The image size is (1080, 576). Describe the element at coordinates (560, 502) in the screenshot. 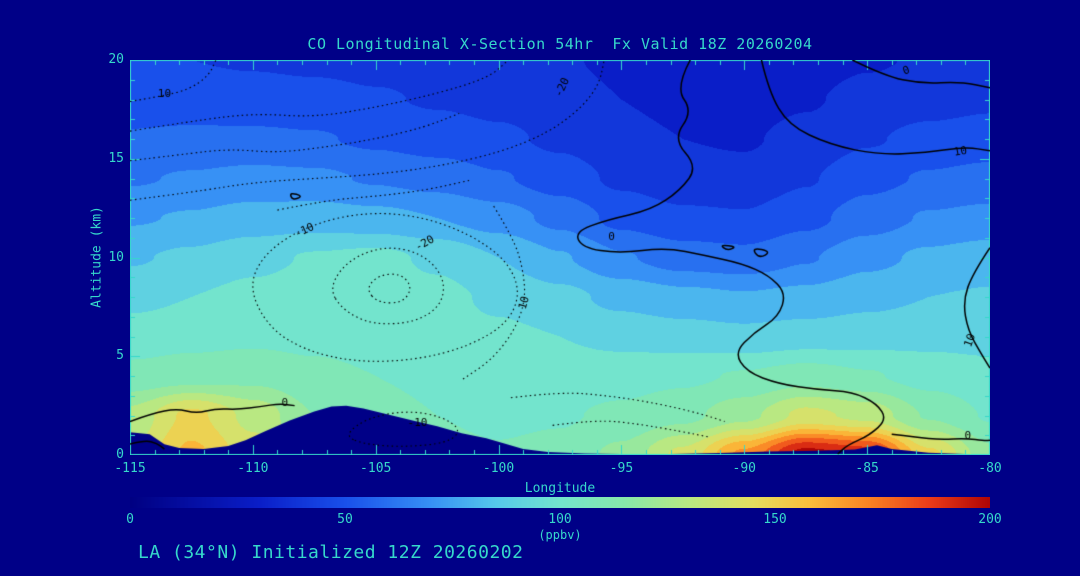

I see `colorbar` at that location.